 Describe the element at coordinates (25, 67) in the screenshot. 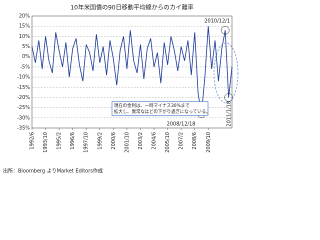

I see `y-tick-label: -5%` at that location.